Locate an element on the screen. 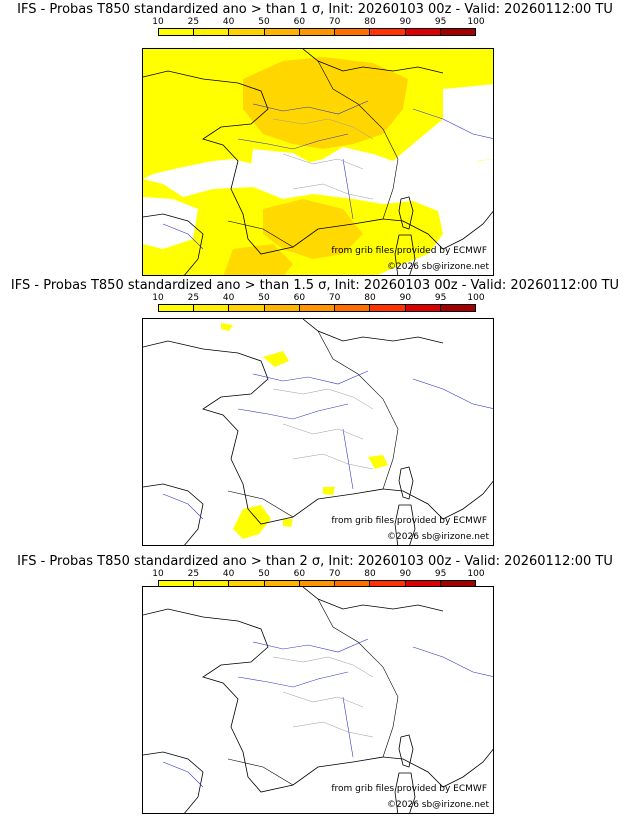 The width and height of the screenshot is (630, 828). colorbar-tick-label: 70 is located at coordinates (334, 298).